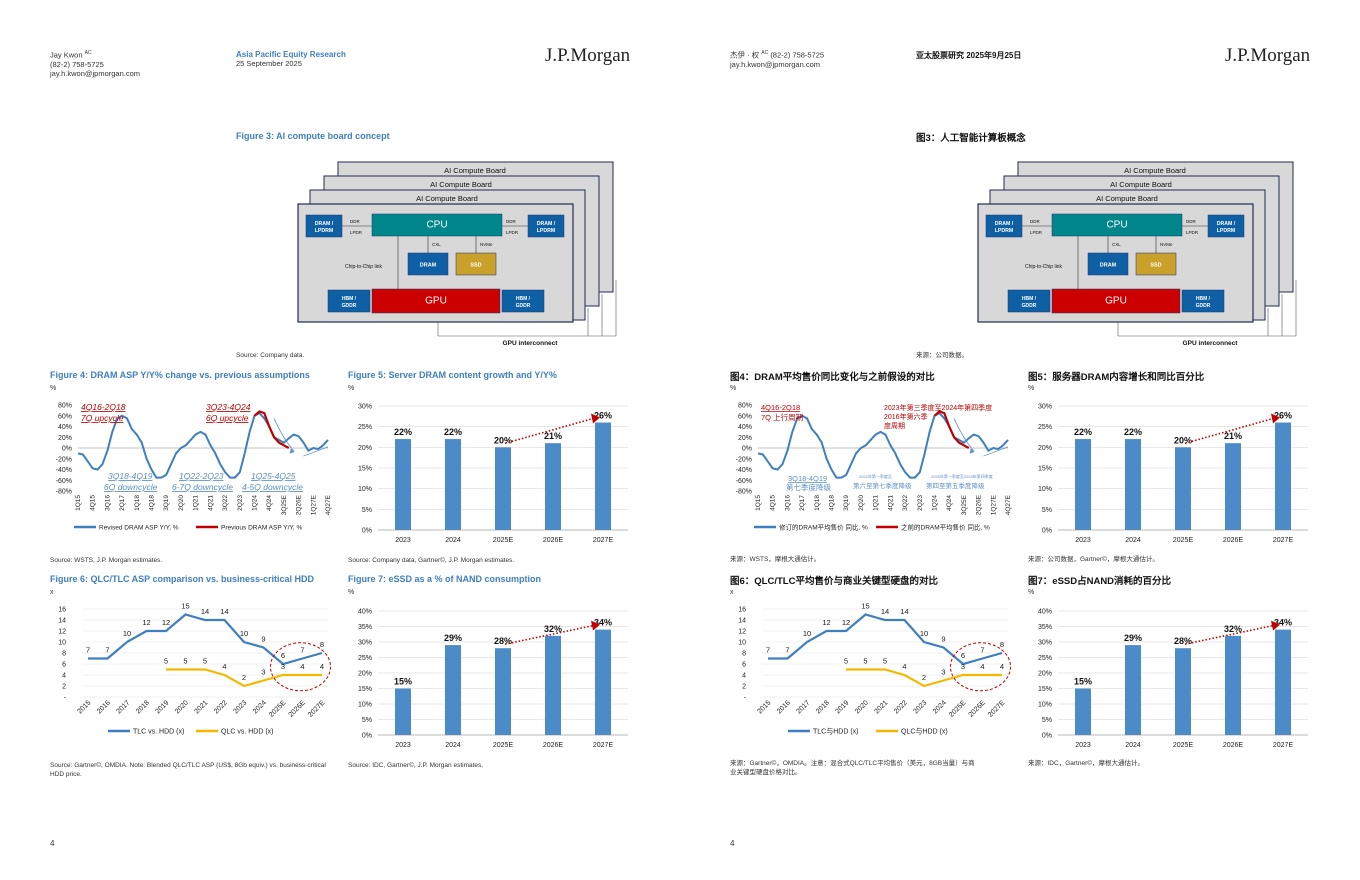  I want to click on fig5-cn-xtick-label: 2025E, so click(1183, 540).